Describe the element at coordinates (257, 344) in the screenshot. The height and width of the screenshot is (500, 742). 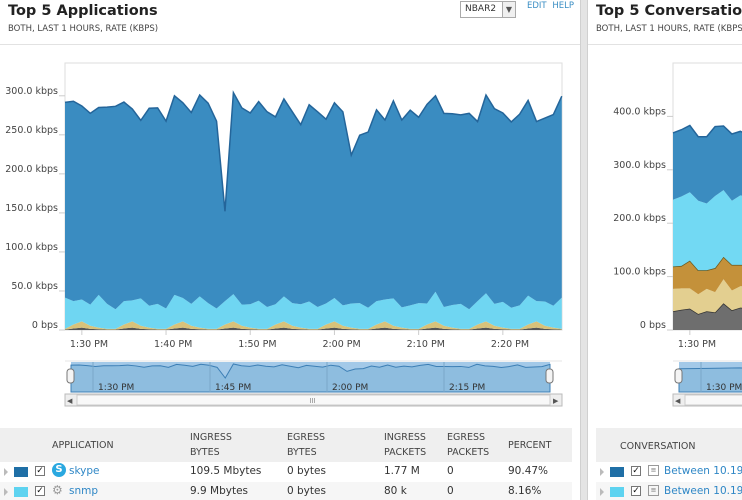
I see `x-tick-label: 1:50 PM` at that location.